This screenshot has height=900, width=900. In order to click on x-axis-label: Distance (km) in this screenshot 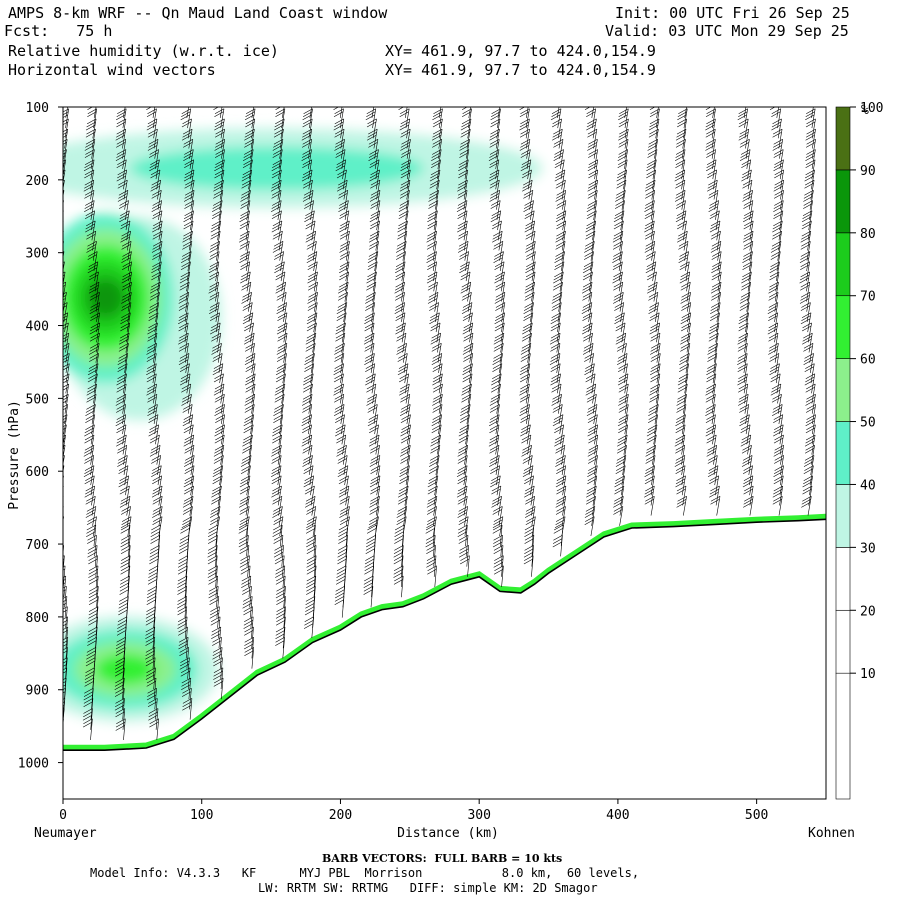, I will do `click(448, 833)`.